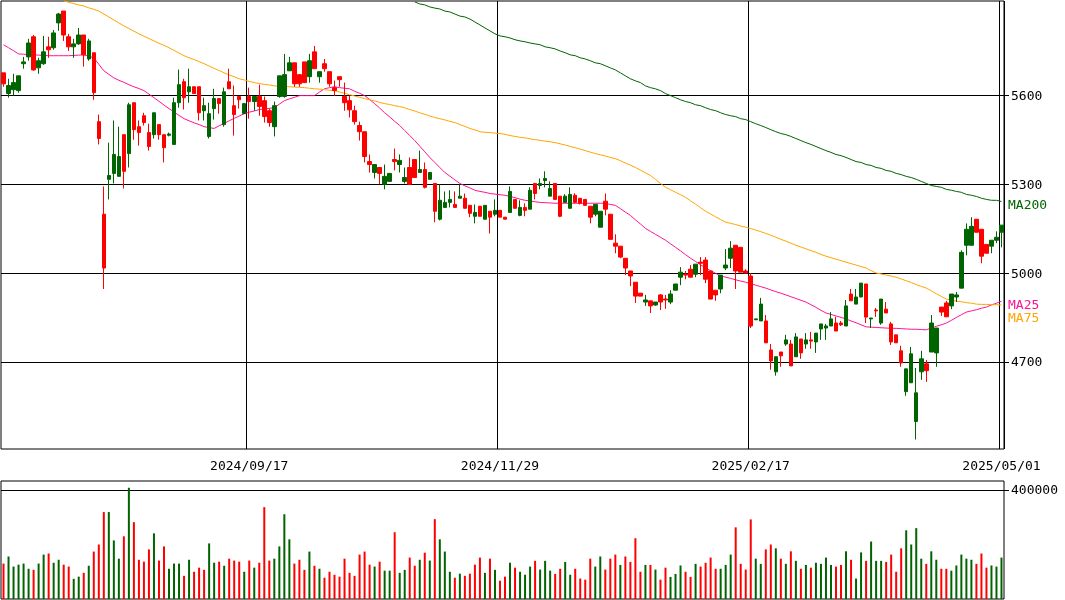  Describe the element at coordinates (1027, 362) in the screenshot. I see `y-tick-label: 4700` at that location.